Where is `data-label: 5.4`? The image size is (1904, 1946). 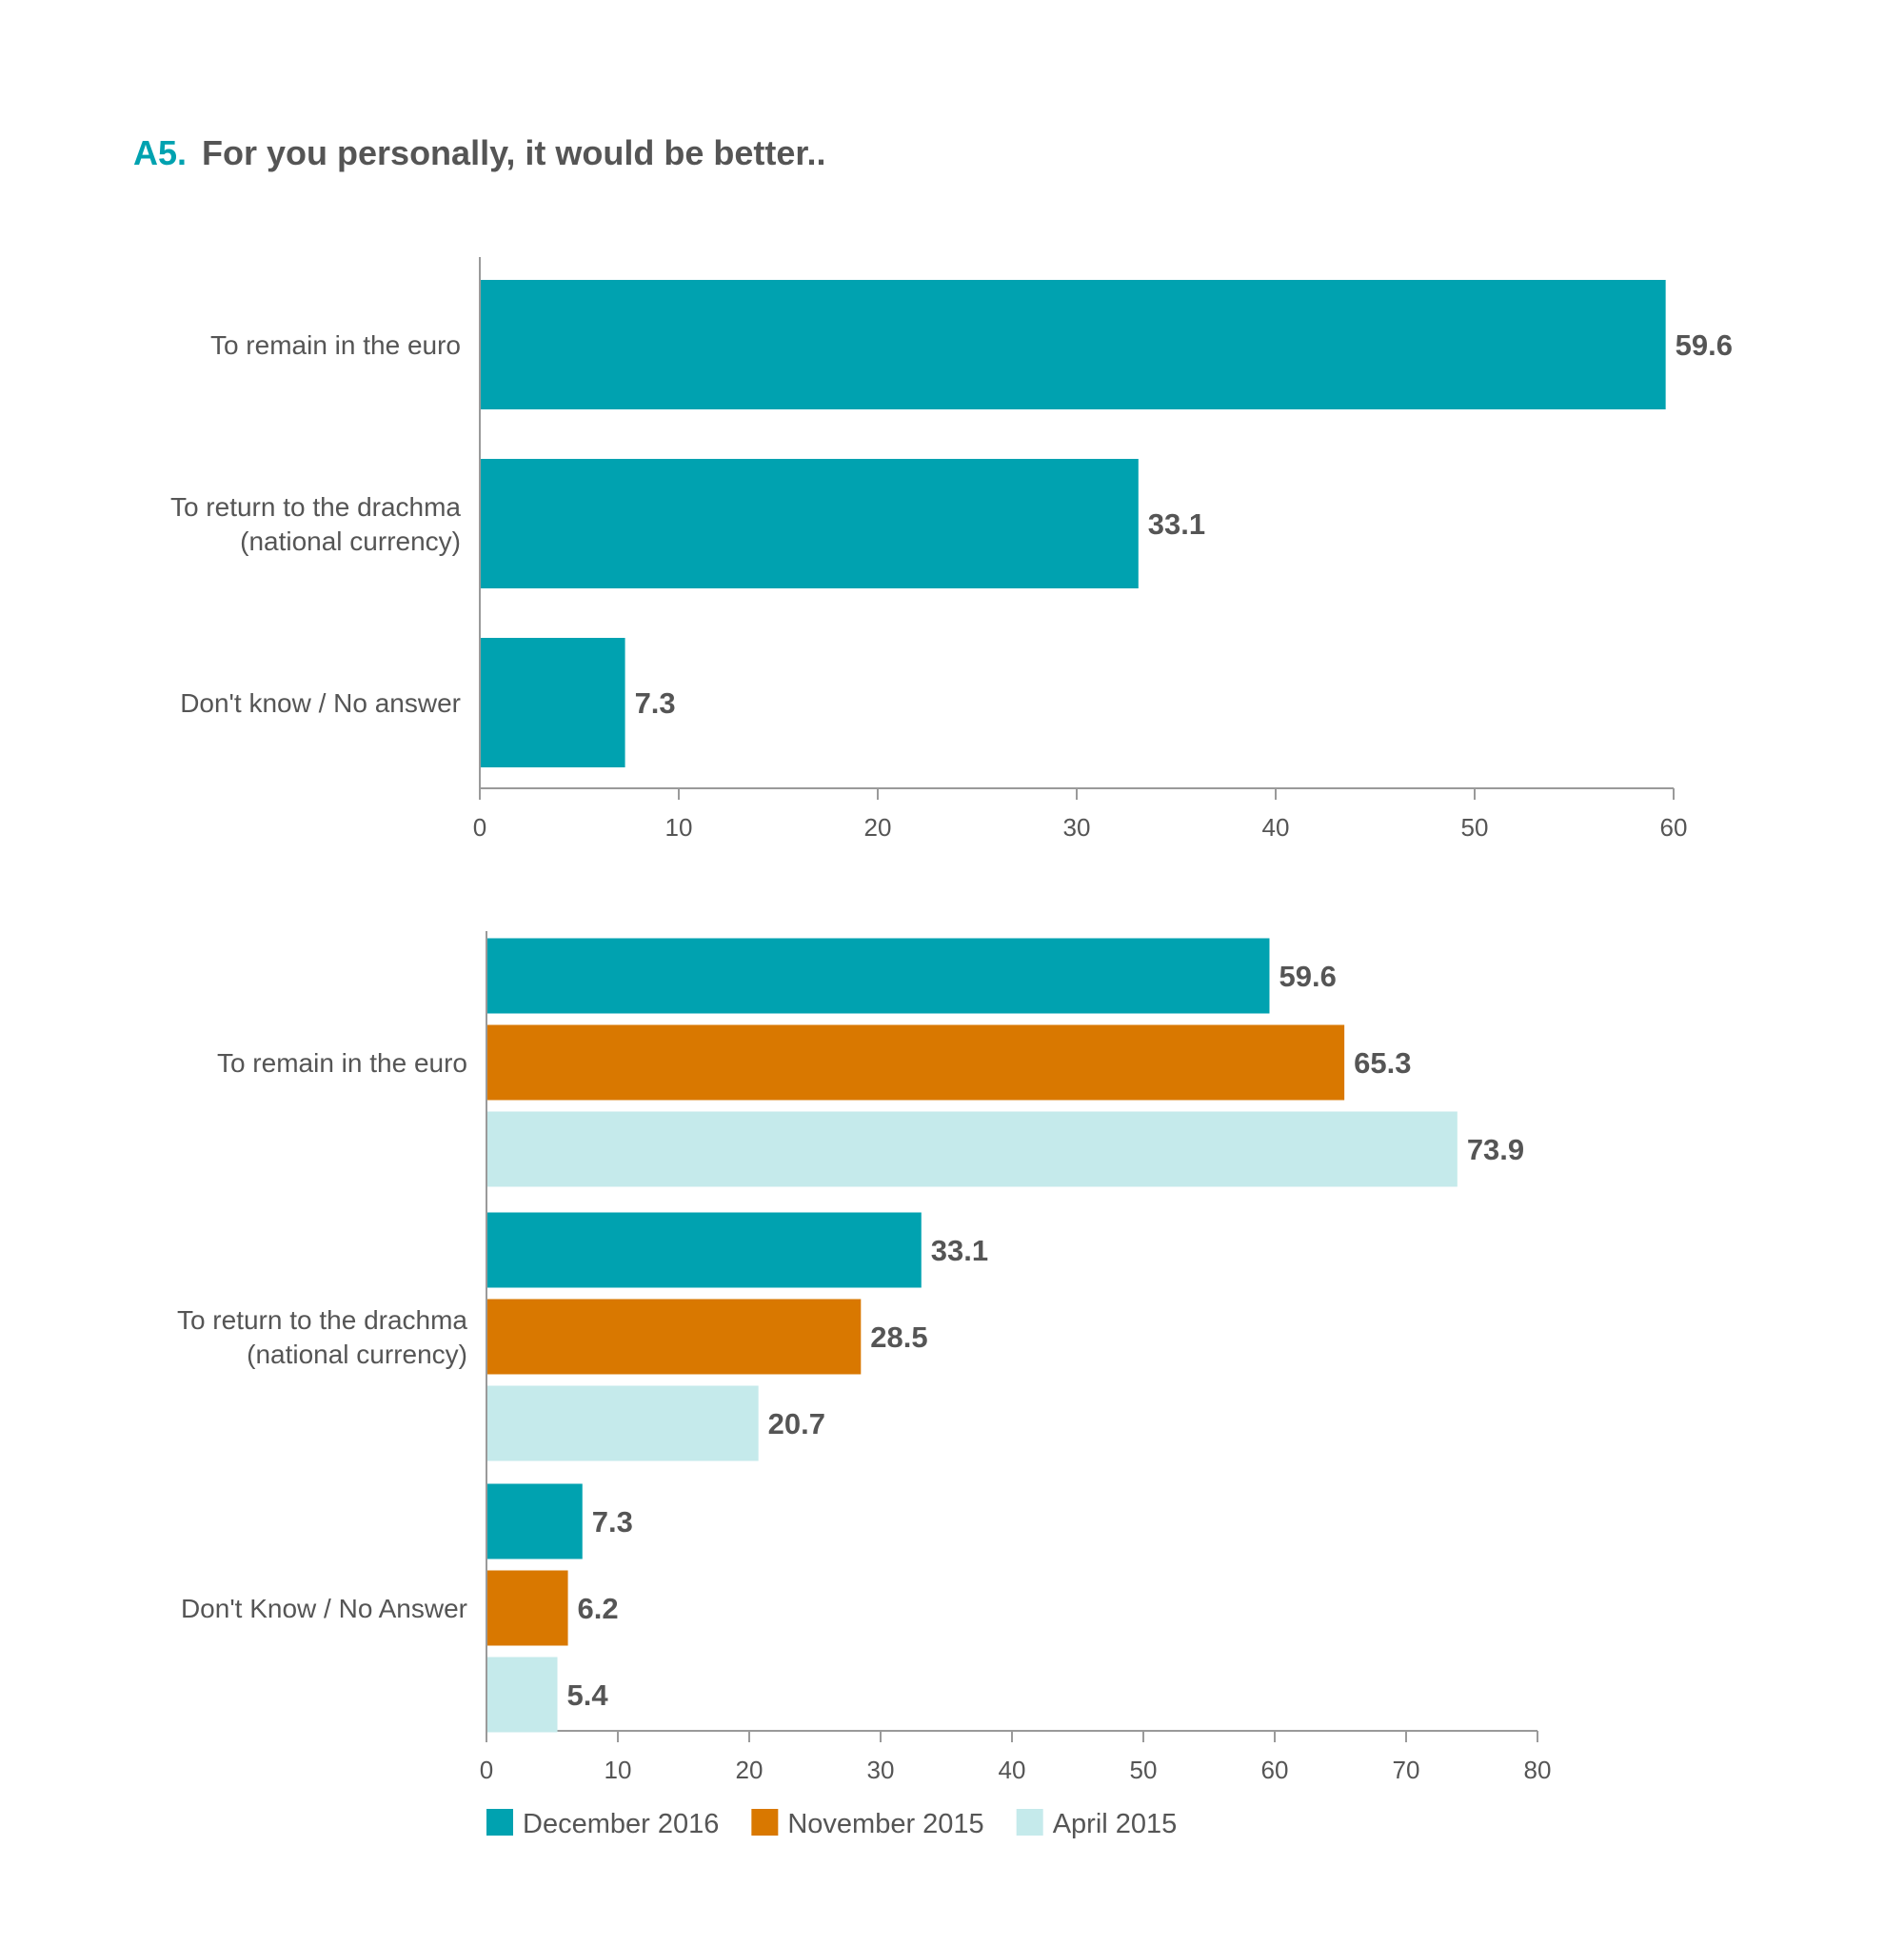 data-label: 5.4 is located at coordinates (588, 1695).